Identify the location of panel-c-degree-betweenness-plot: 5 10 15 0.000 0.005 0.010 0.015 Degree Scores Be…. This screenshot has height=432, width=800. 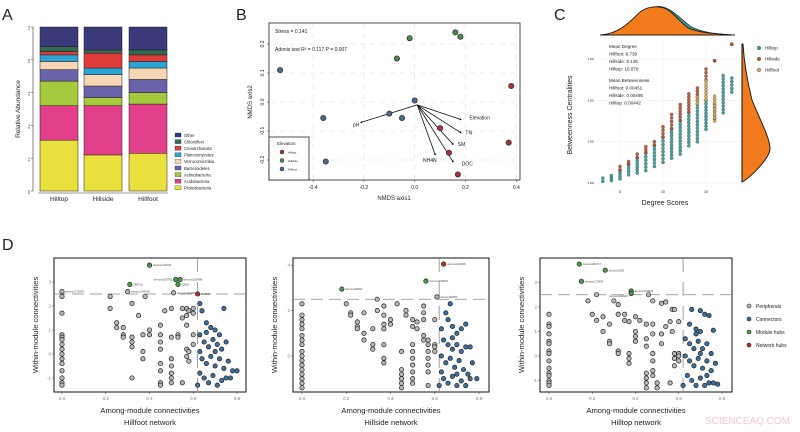
(673, 106).